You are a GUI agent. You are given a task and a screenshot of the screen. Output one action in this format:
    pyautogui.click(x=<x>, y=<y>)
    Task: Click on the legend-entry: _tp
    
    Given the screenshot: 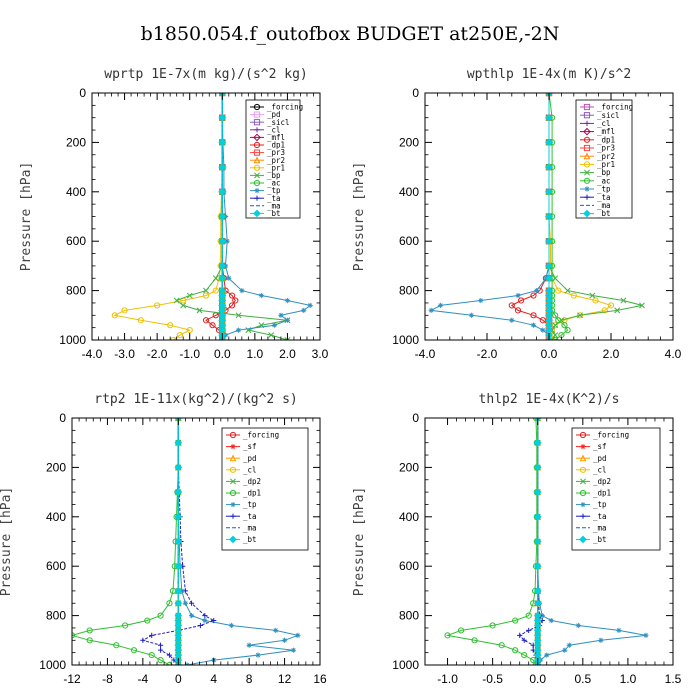 What is the action you would take?
    pyautogui.click(x=595, y=189)
    